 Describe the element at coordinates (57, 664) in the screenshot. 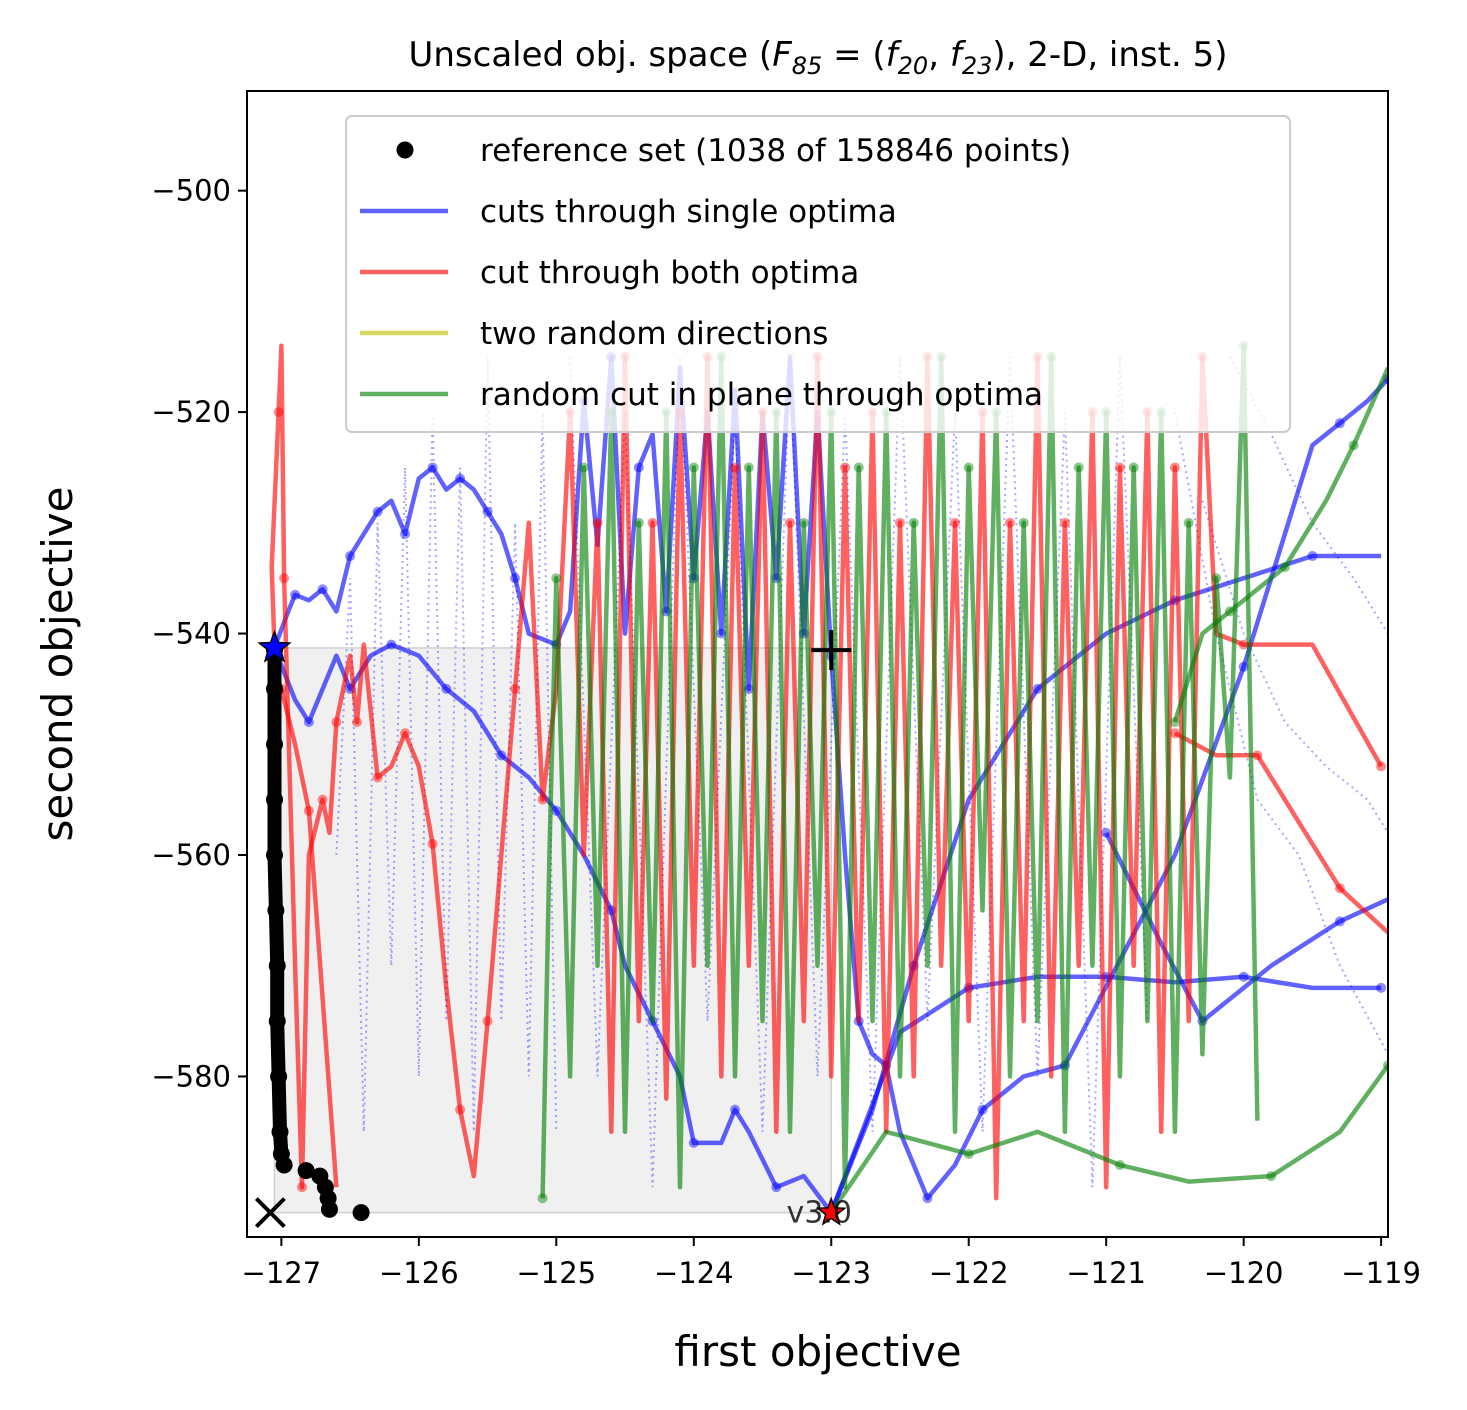

I see `y-axis-label: second objective` at that location.